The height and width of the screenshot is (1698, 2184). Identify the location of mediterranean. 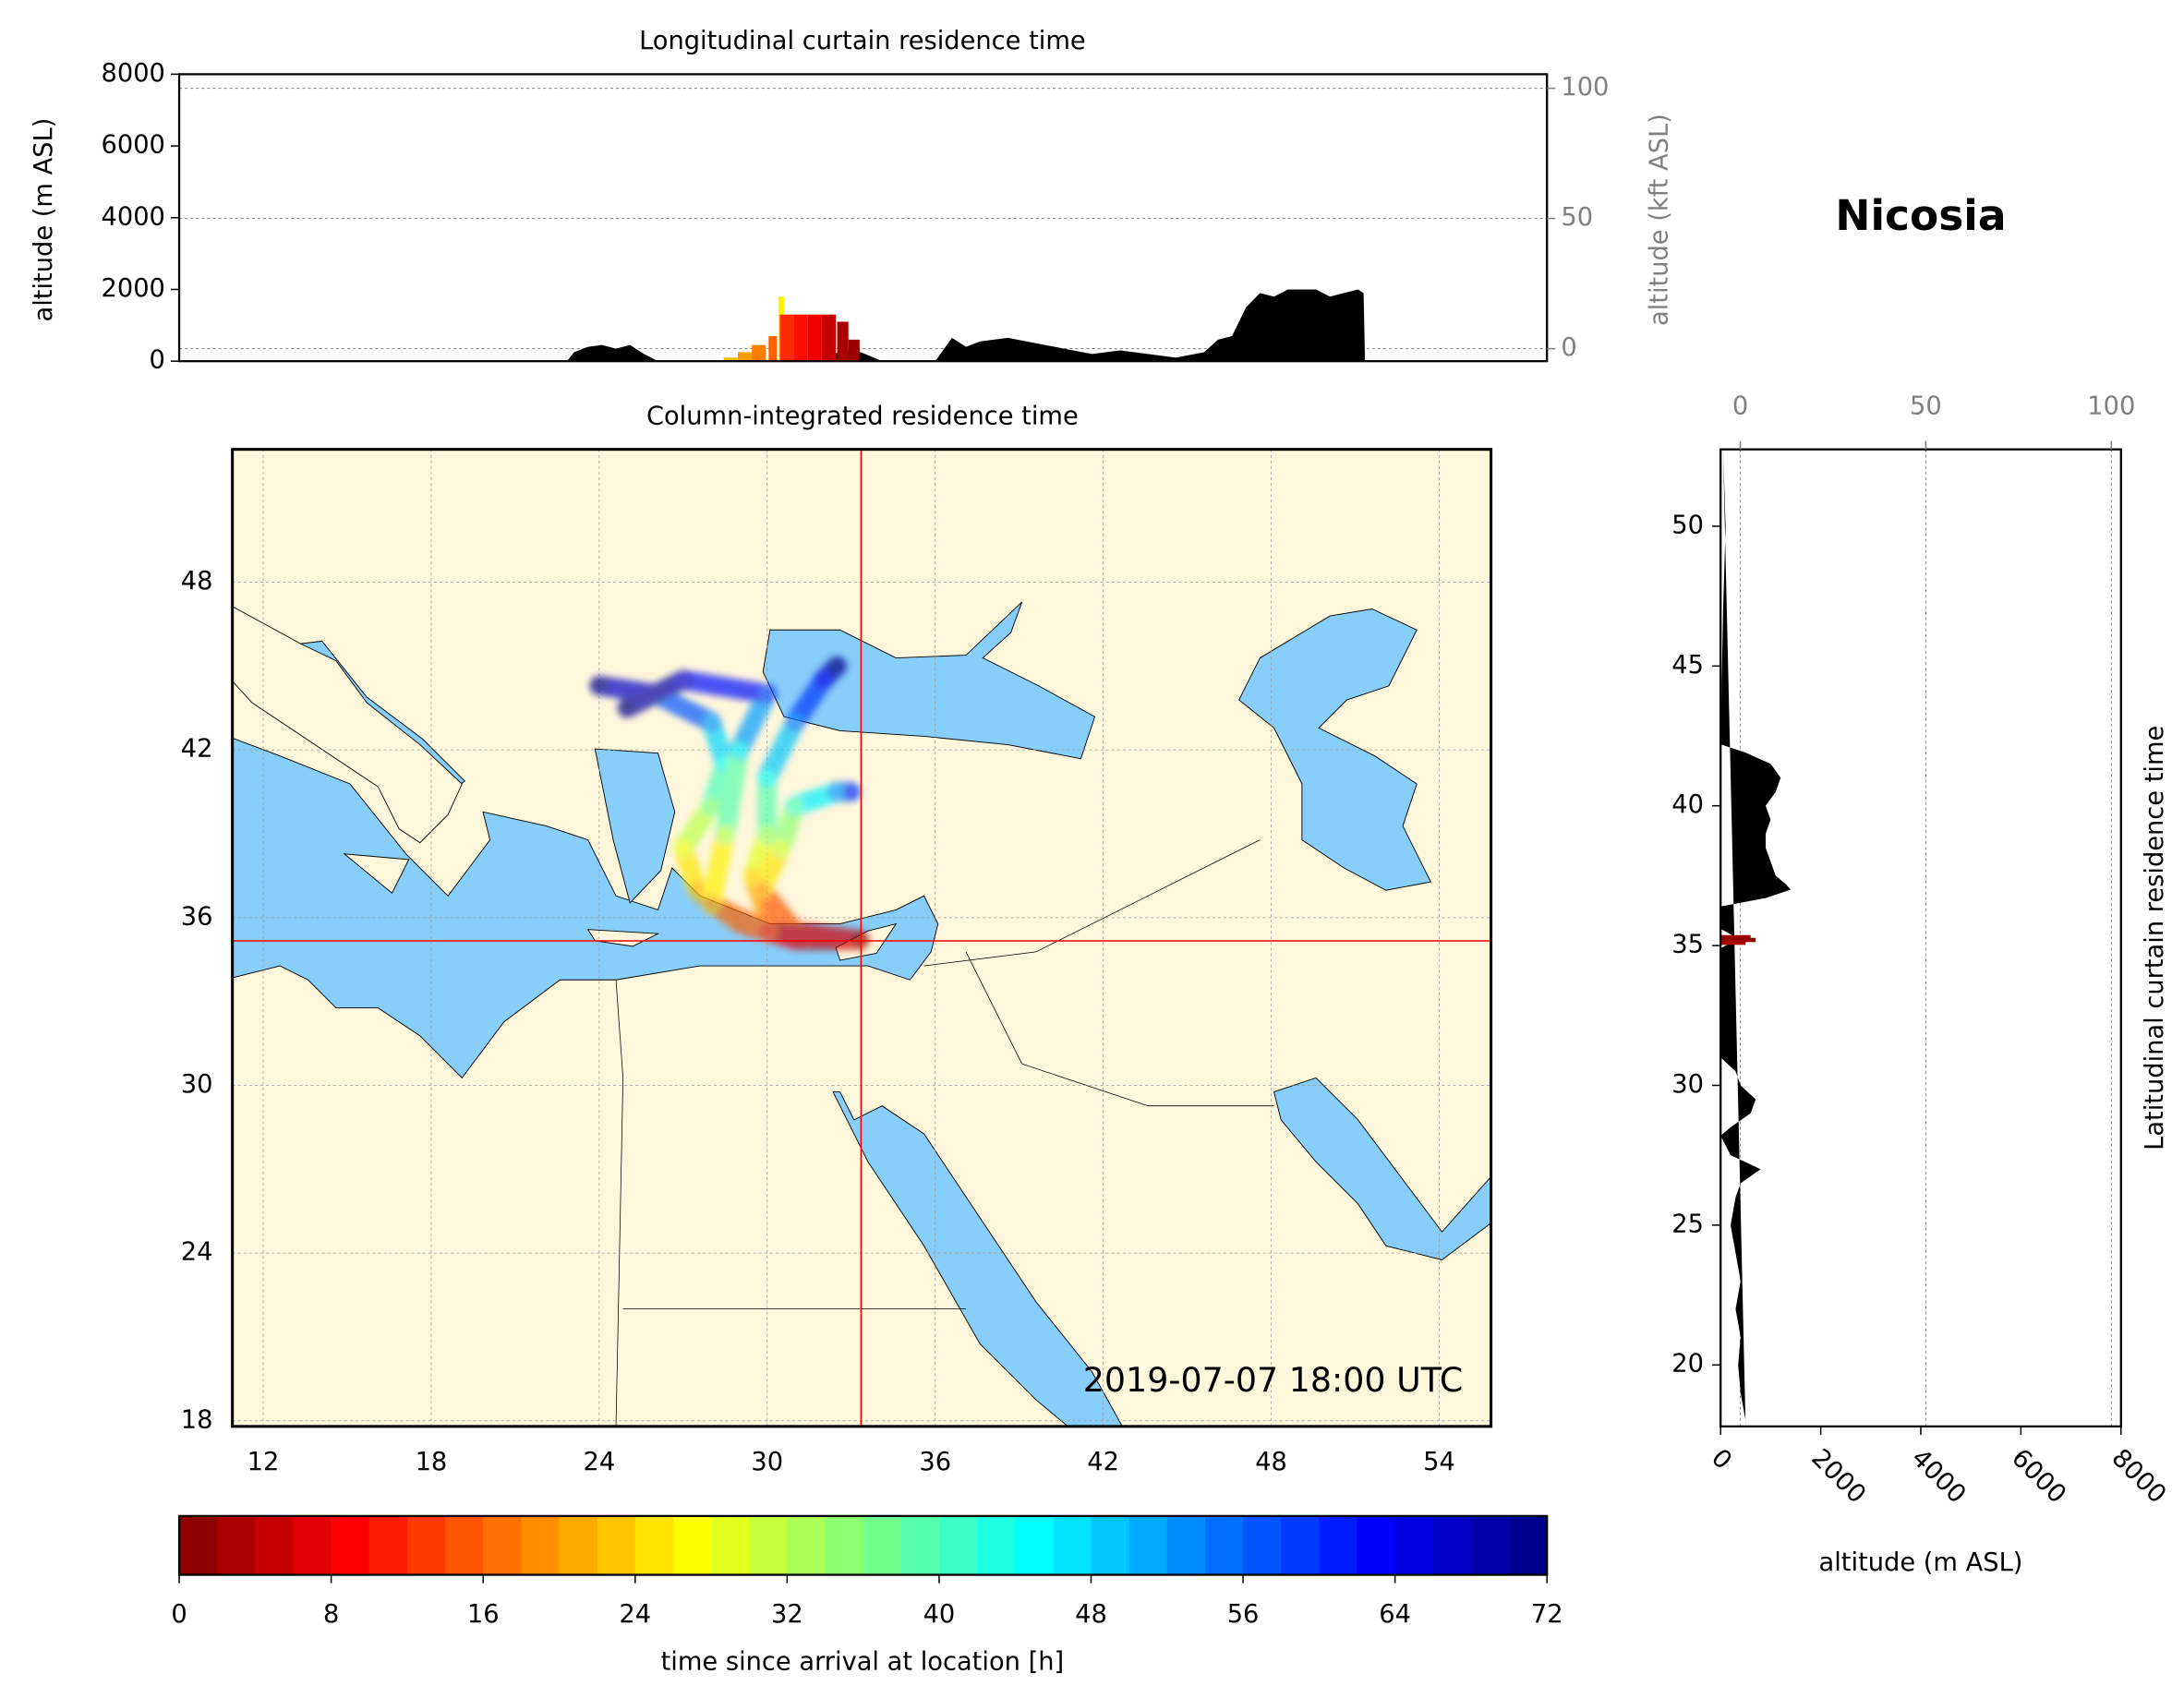
(585, 908).